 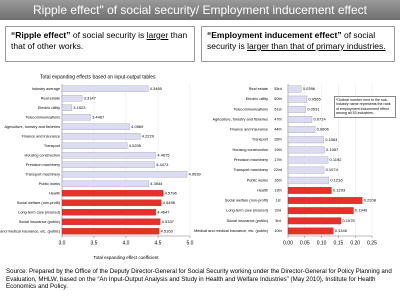 I want to click on value-label: 0.1216, so click(x=336, y=179).